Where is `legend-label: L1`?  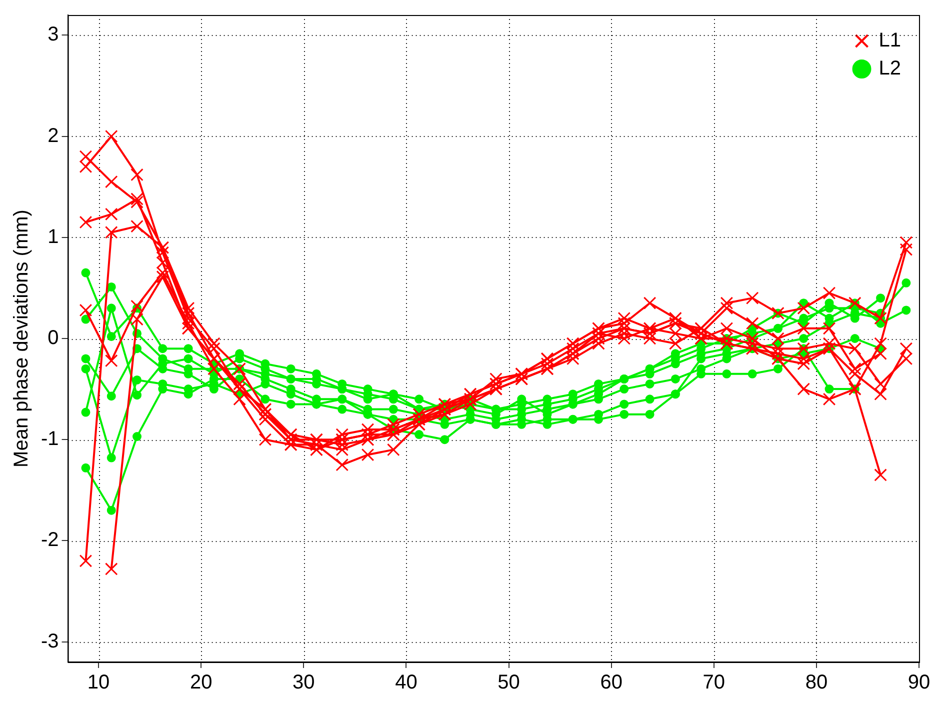
legend-label: L1 is located at coordinates (890, 41).